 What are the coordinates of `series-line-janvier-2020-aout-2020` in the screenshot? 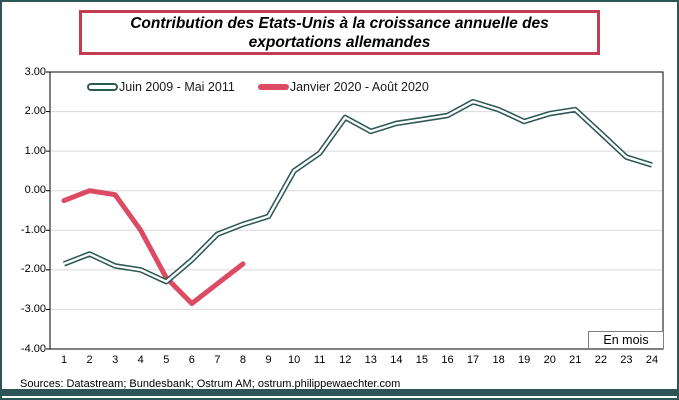 It's located at (153, 247).